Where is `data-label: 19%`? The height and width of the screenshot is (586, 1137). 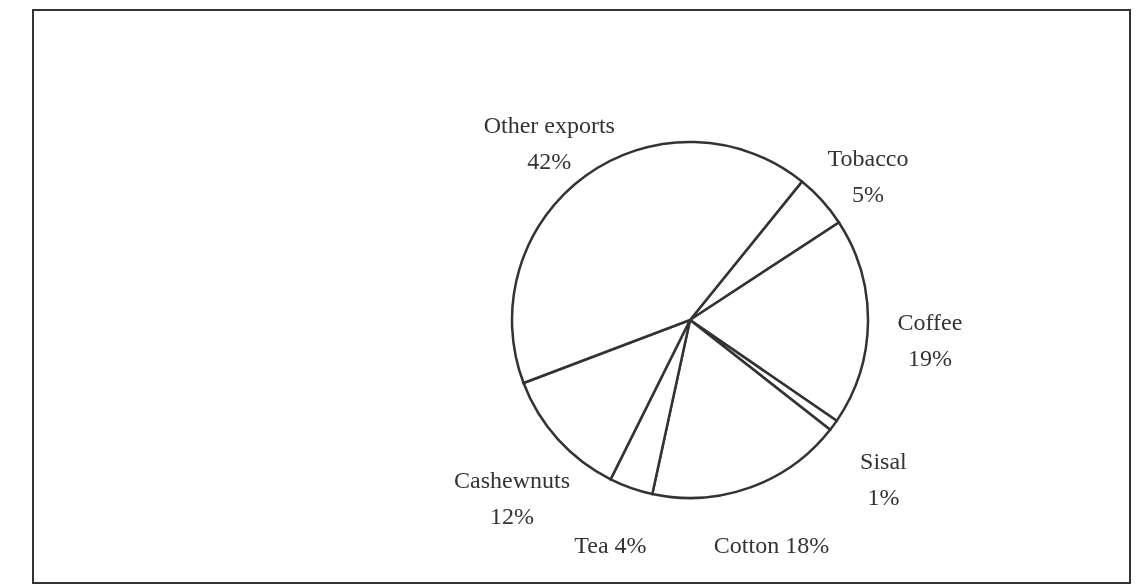
data-label: 19% is located at coordinates (929, 357).